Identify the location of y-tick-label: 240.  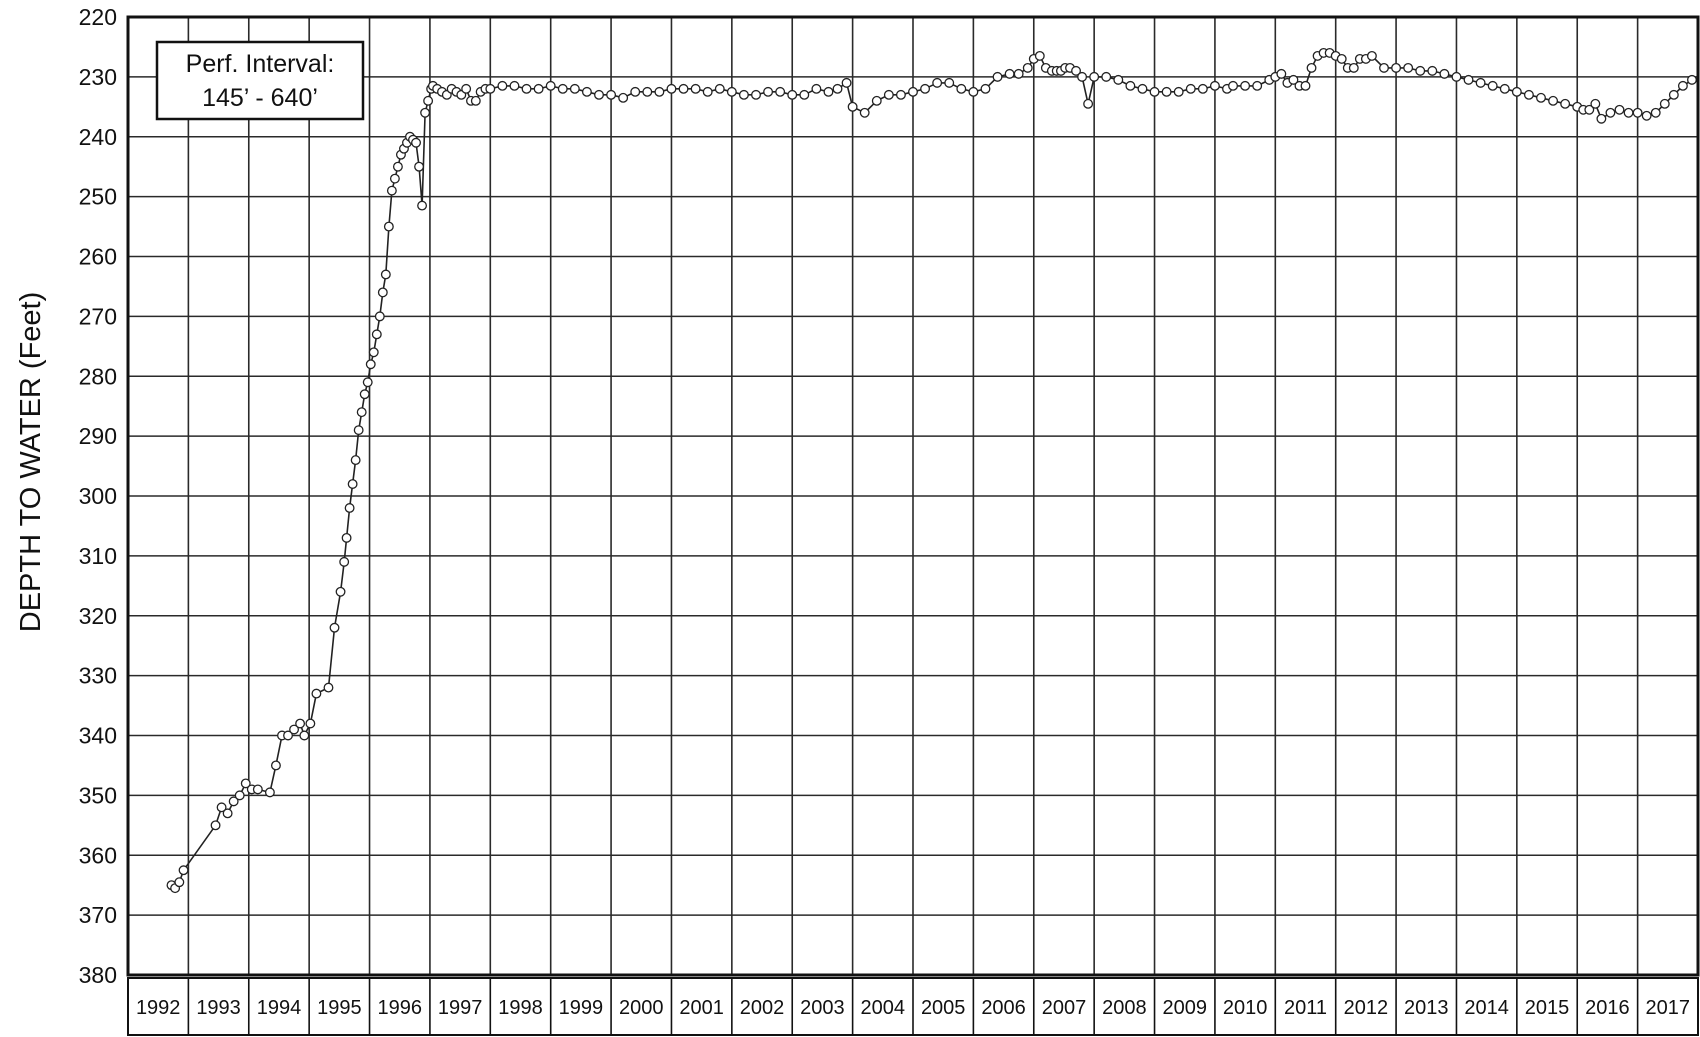
(98, 137).